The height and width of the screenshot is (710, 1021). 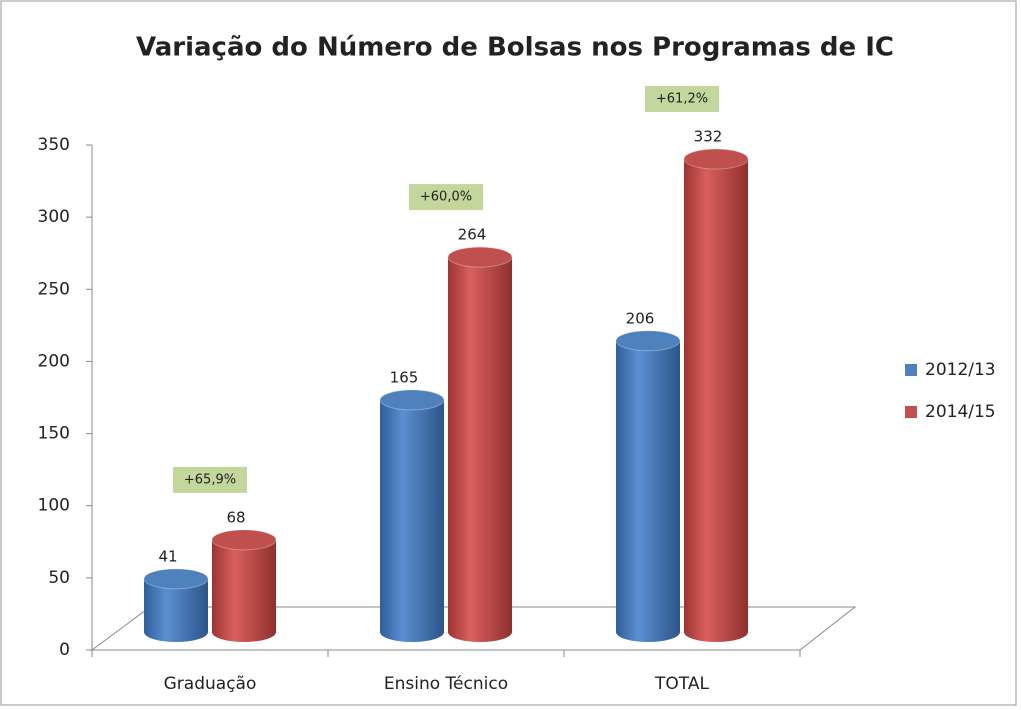 I want to click on y-tick-label: 150, so click(x=54, y=434).